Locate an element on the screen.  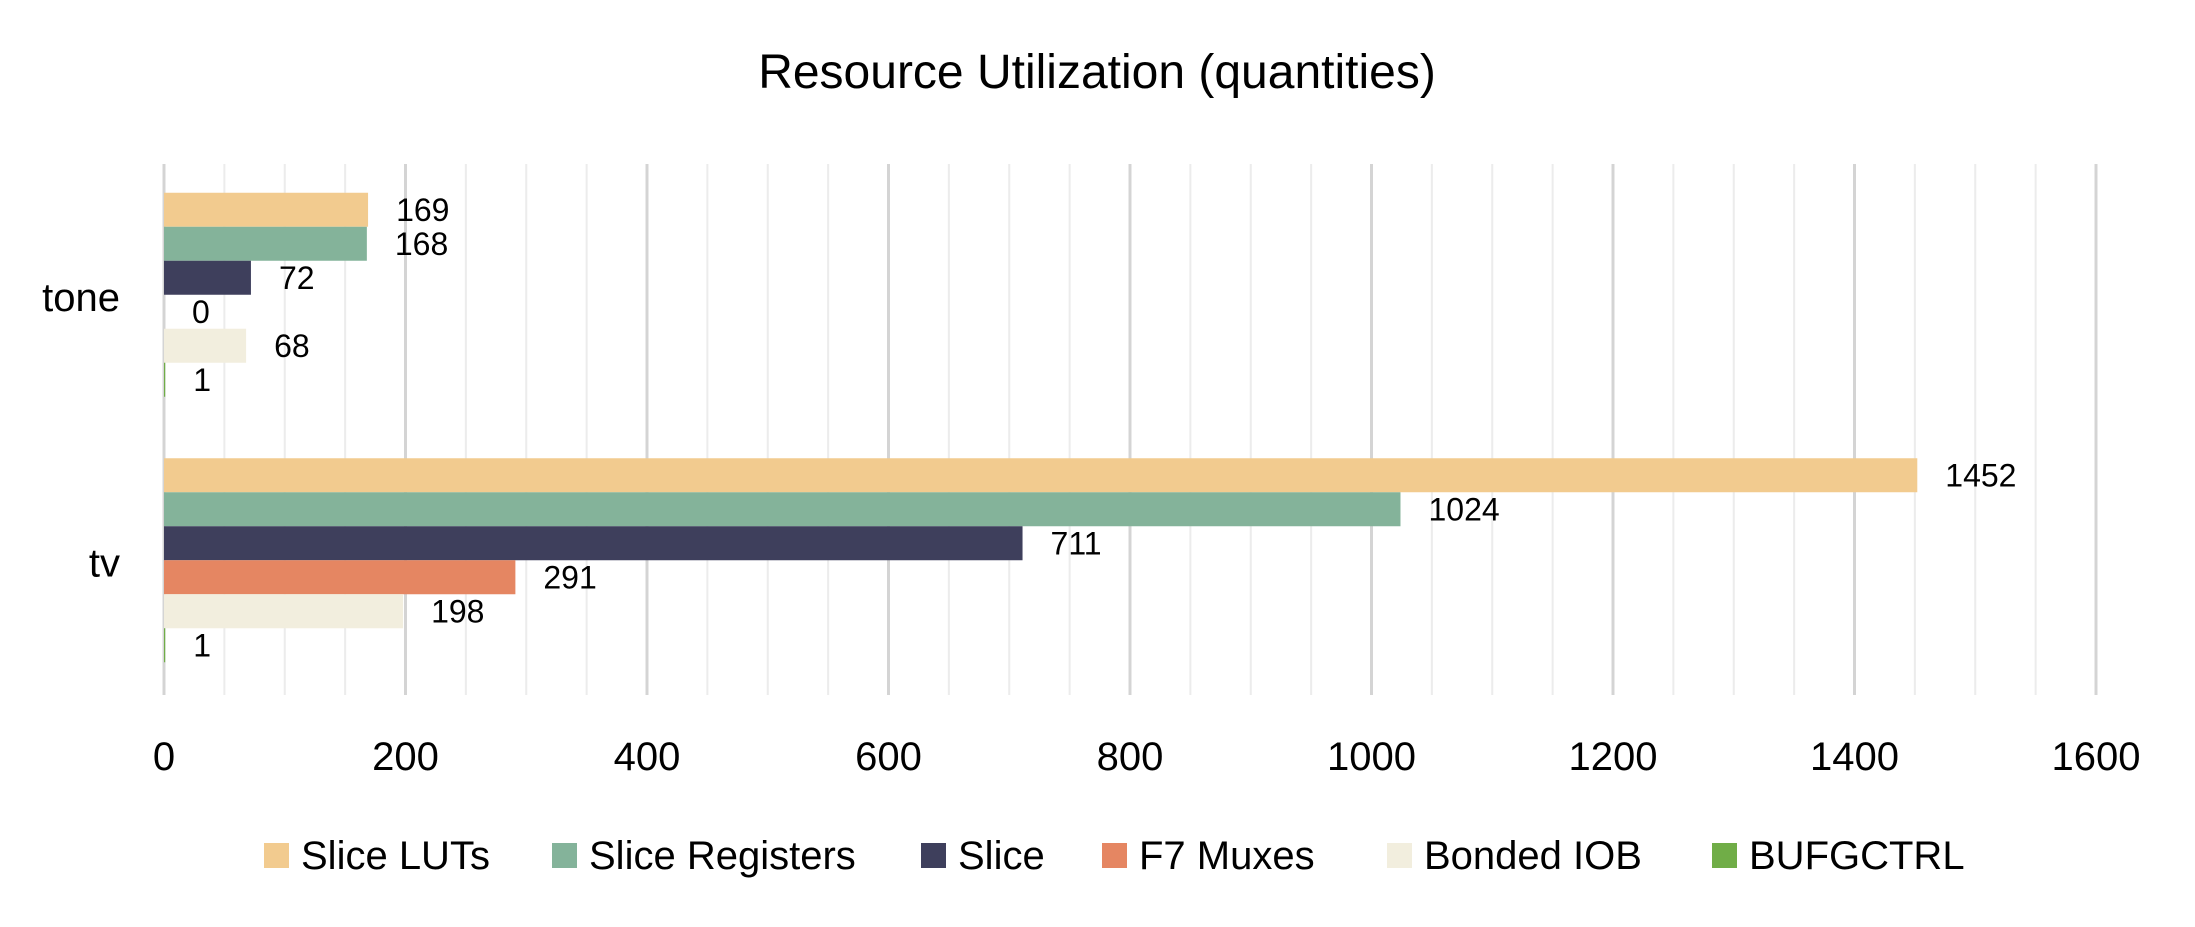
bar-tv-bufgctrl is located at coordinates (165, 645).